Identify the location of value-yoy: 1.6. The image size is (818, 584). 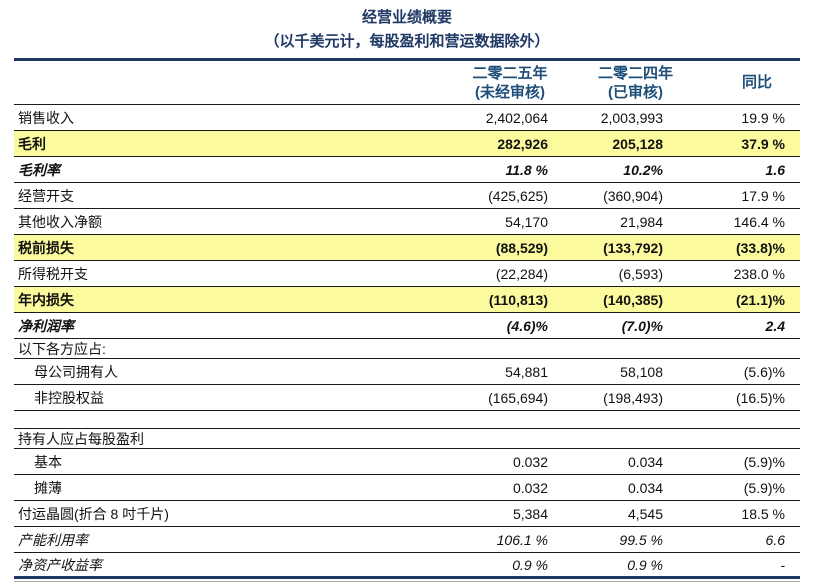
(775, 169).